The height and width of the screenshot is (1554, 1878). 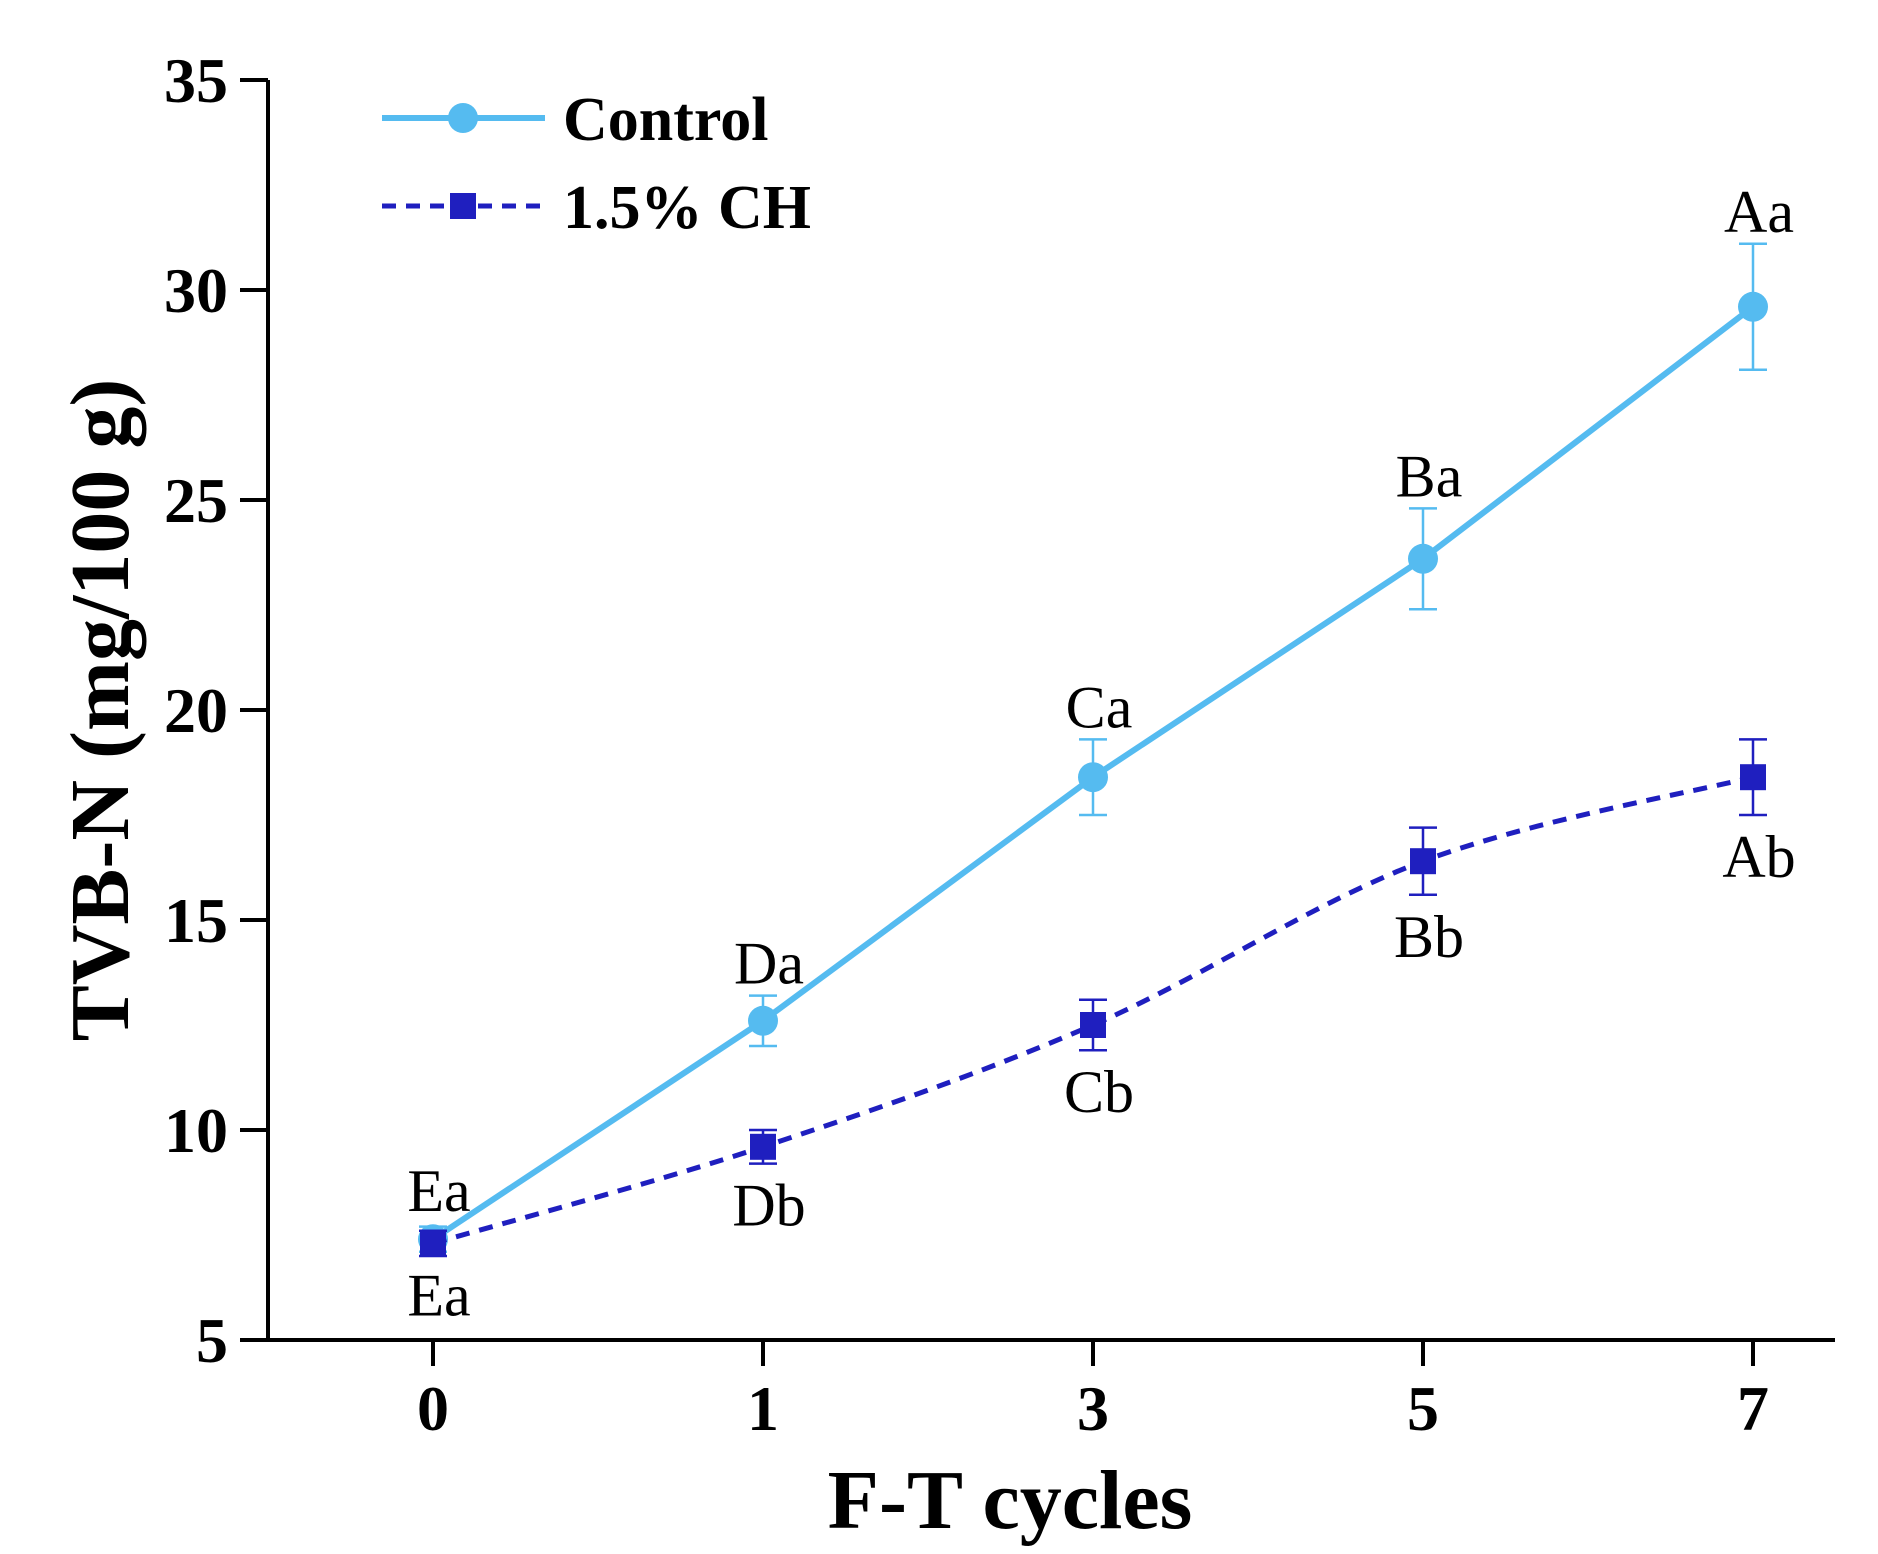 What do you see at coordinates (196, 80) in the screenshot?
I see `y-tick-label: 35` at bounding box center [196, 80].